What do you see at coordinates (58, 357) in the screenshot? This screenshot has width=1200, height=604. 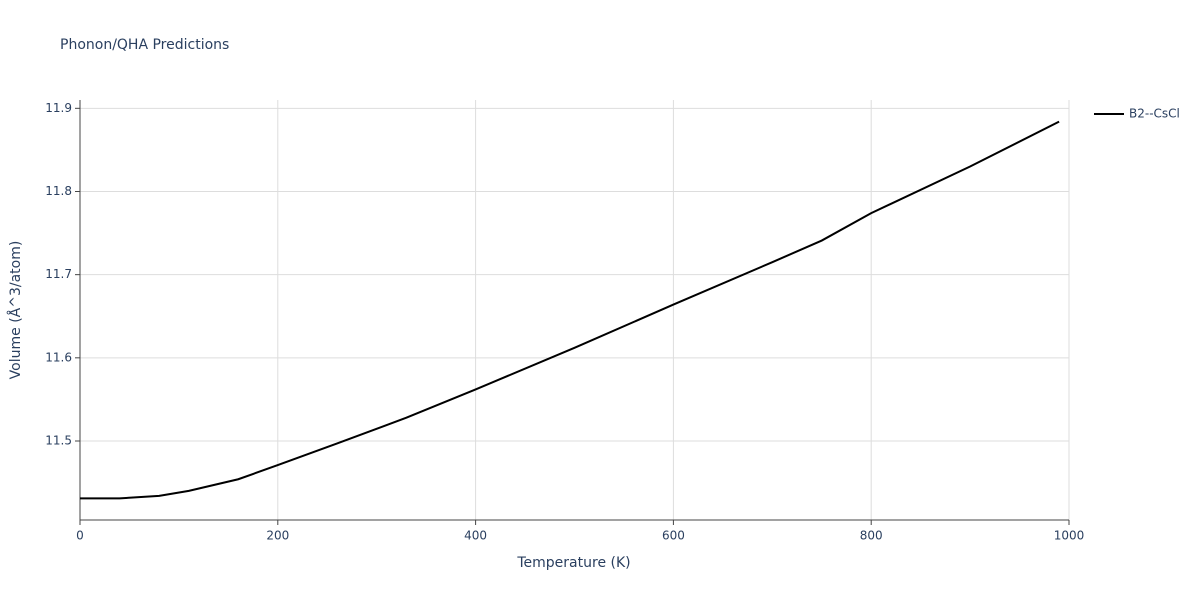 I see `y-tick-label: 11.6` at bounding box center [58, 357].